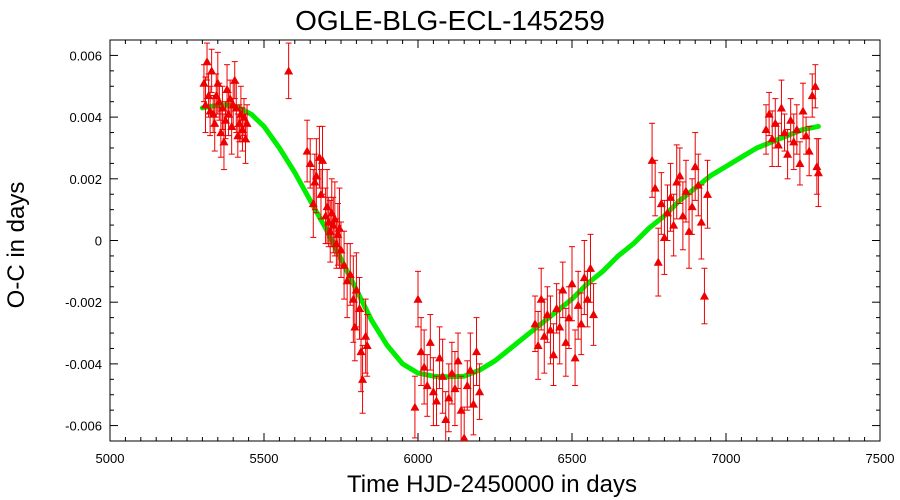  What do you see at coordinates (85, 55) in the screenshot?
I see `y-tick-label: 0.006` at bounding box center [85, 55].